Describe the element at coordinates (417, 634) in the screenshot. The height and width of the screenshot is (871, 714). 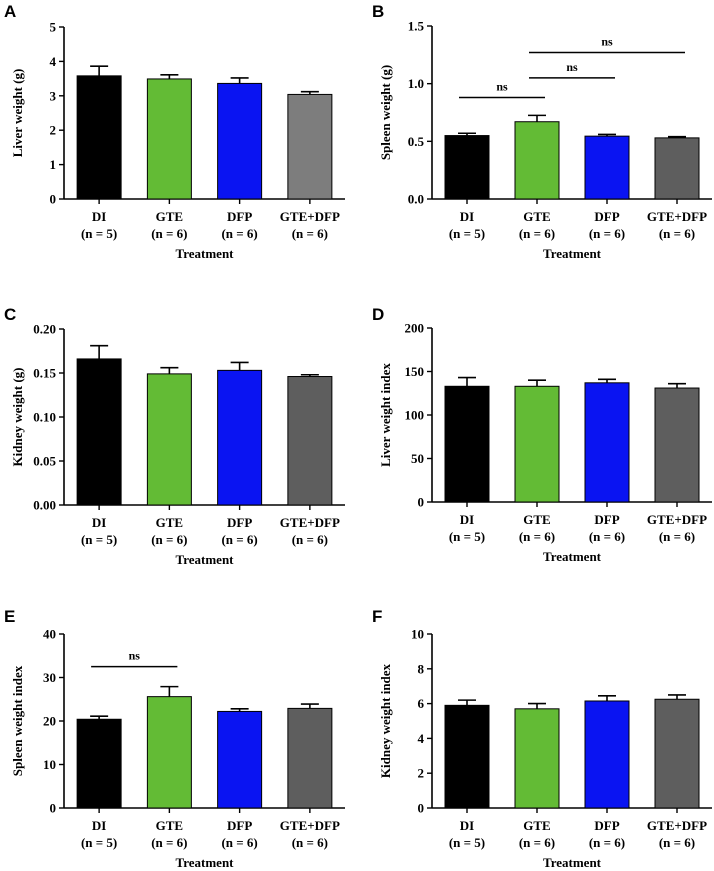
I see `panel-f-y-tick-label: 10` at that location.